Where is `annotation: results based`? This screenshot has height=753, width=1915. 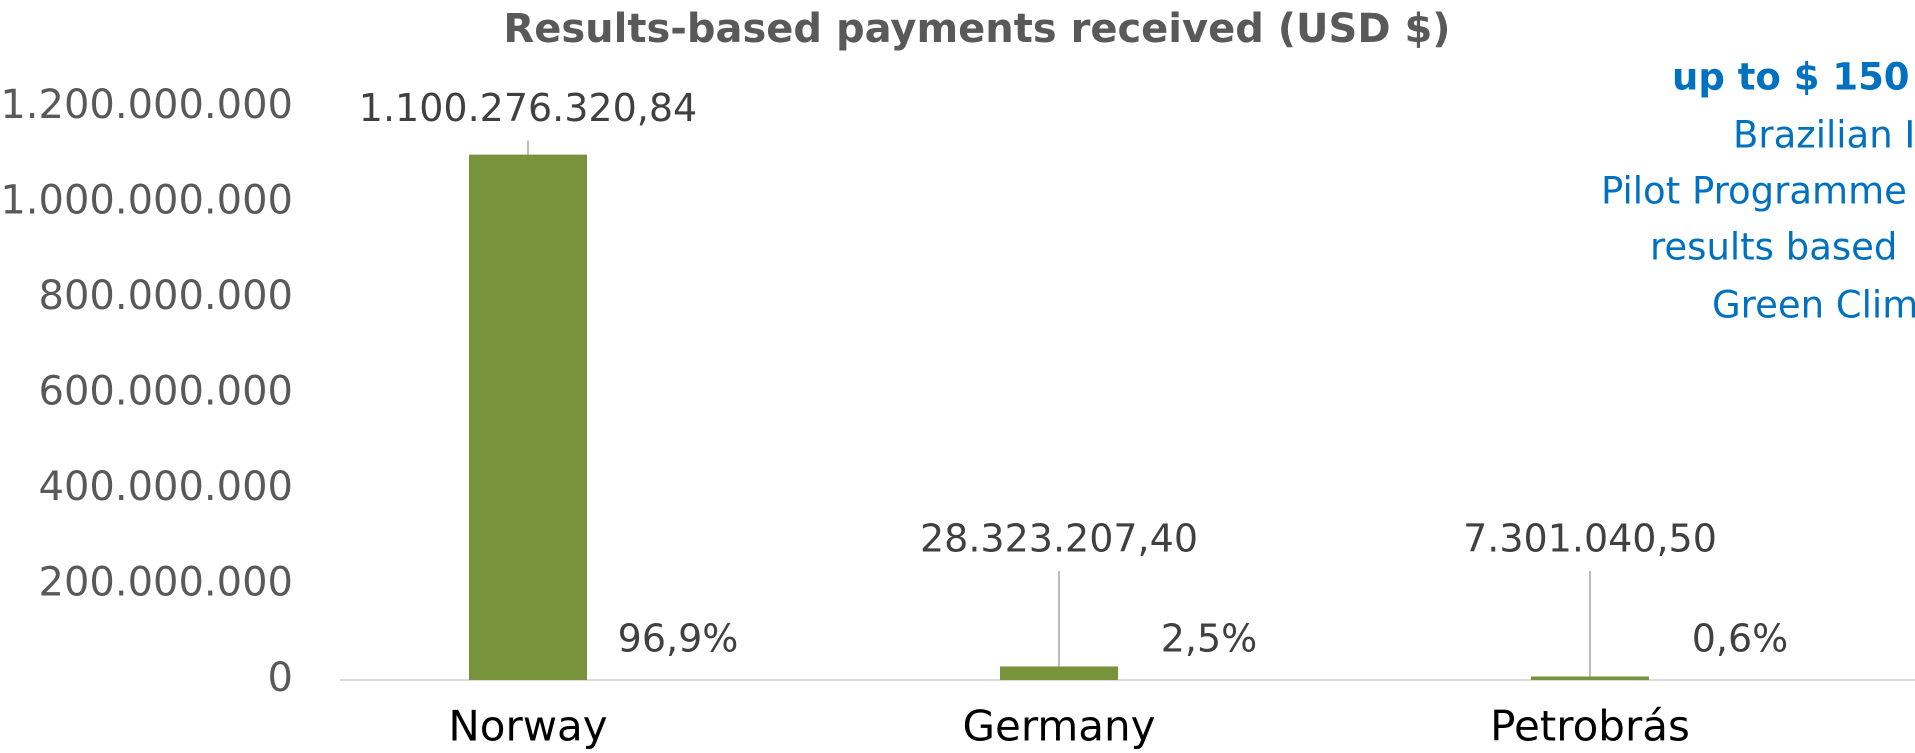
annotation: results based is located at coordinates (1773, 247).